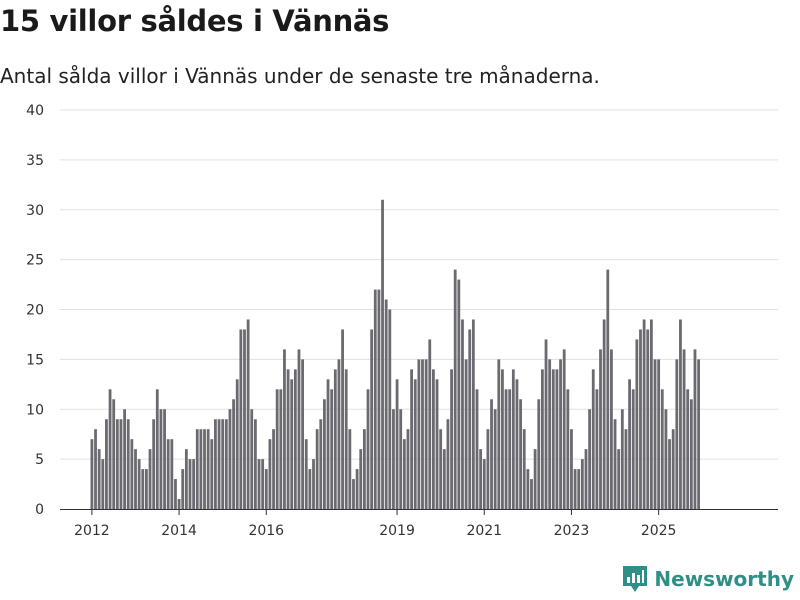  Describe the element at coordinates (35, 360) in the screenshot. I see `y-tick-label: 15` at that location.